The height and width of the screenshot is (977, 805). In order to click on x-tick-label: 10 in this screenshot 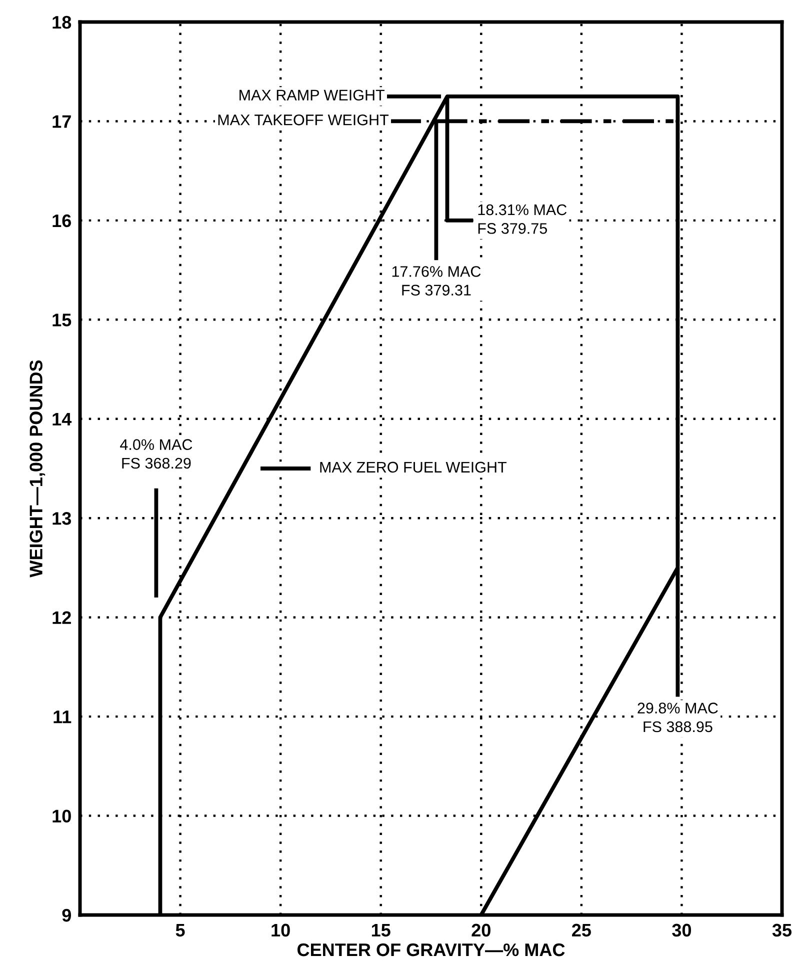, I will do `click(281, 930)`.